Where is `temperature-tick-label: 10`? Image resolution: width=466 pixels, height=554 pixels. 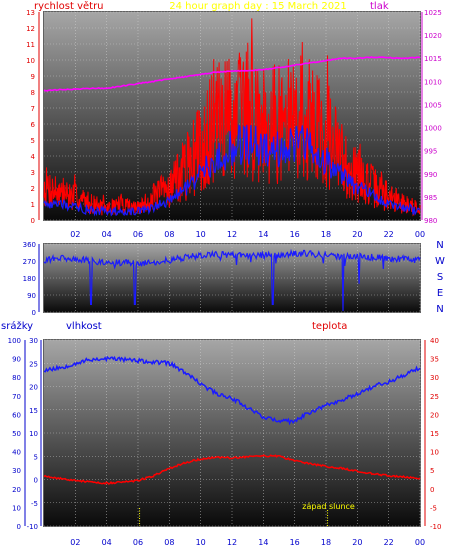 temperature-tick-label: 10 is located at coordinates (434, 453).